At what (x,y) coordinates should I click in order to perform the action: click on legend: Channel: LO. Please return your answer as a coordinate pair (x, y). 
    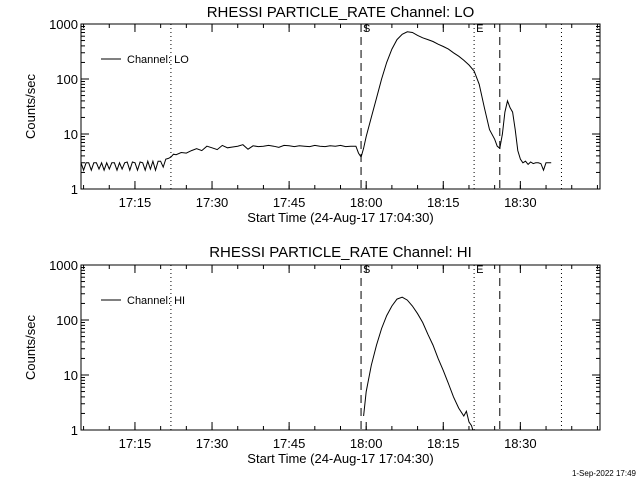
    Looking at the image, I should click on (145, 60).